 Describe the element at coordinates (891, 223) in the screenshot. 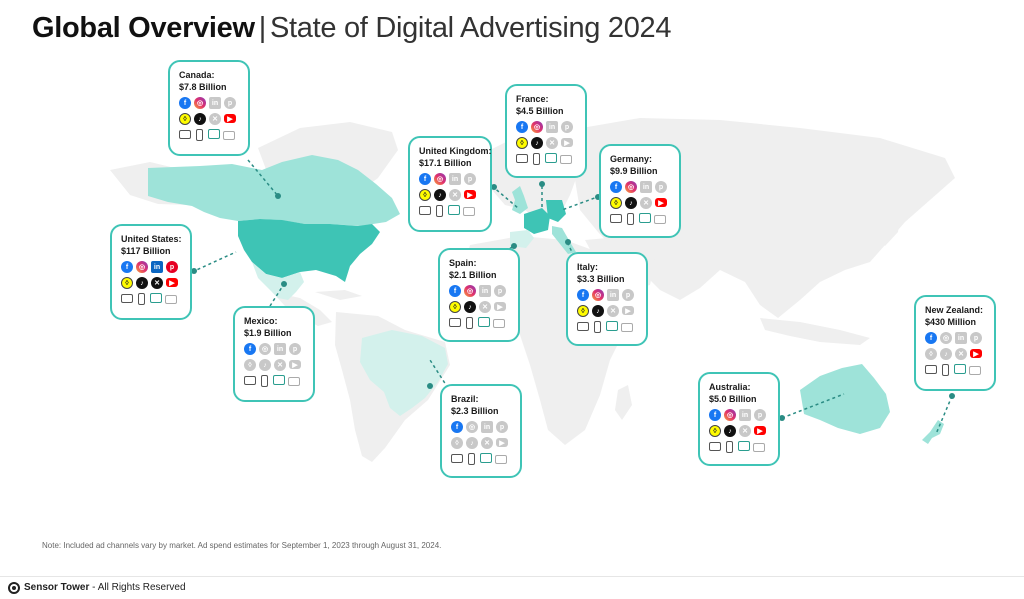

I see `land-japan` at that location.